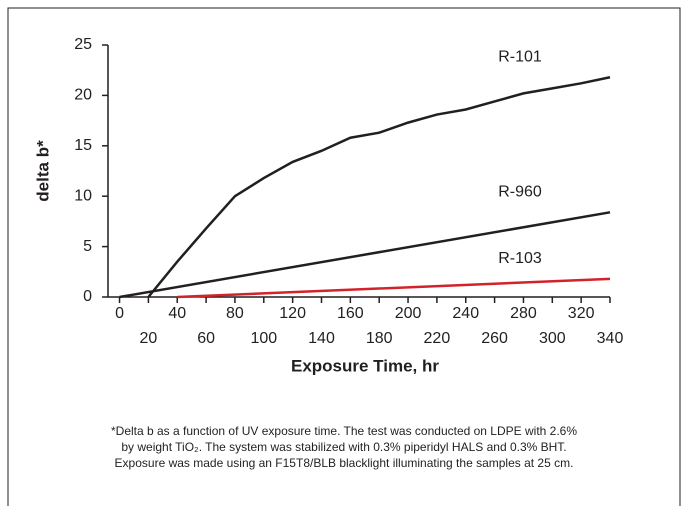  Describe the element at coordinates (494, 338) in the screenshot. I see `x-tick-label: 260` at that location.